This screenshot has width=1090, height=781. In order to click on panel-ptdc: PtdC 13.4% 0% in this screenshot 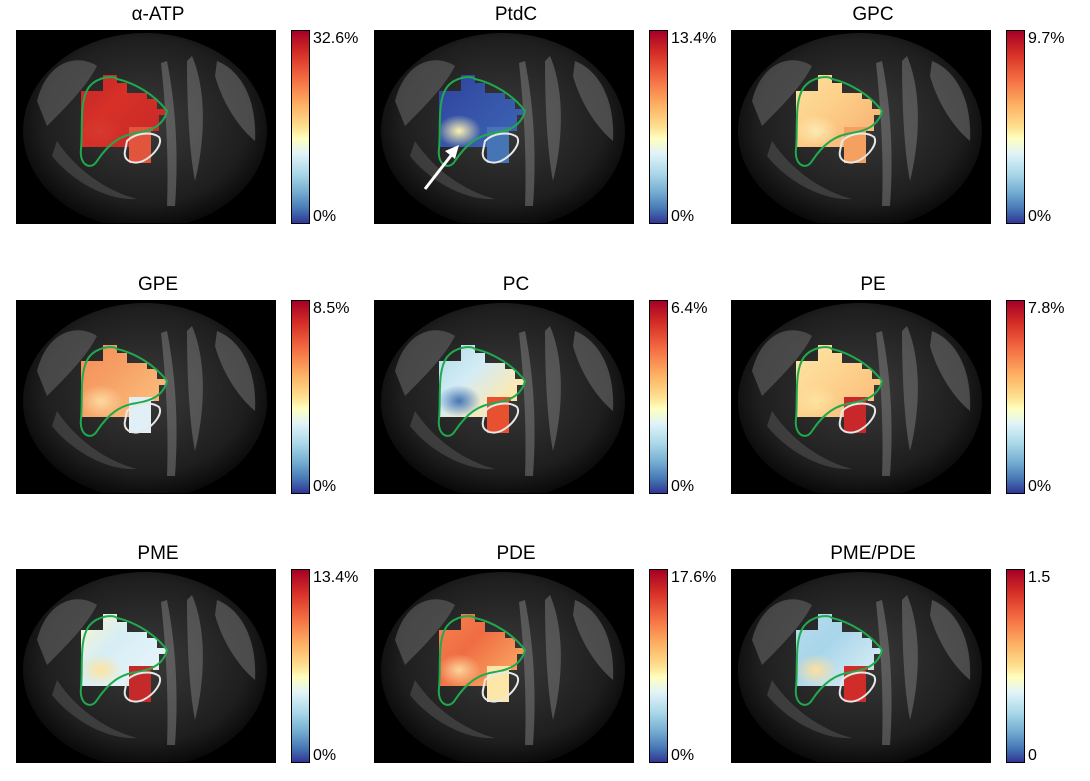, I will do `click(554, 120)`.